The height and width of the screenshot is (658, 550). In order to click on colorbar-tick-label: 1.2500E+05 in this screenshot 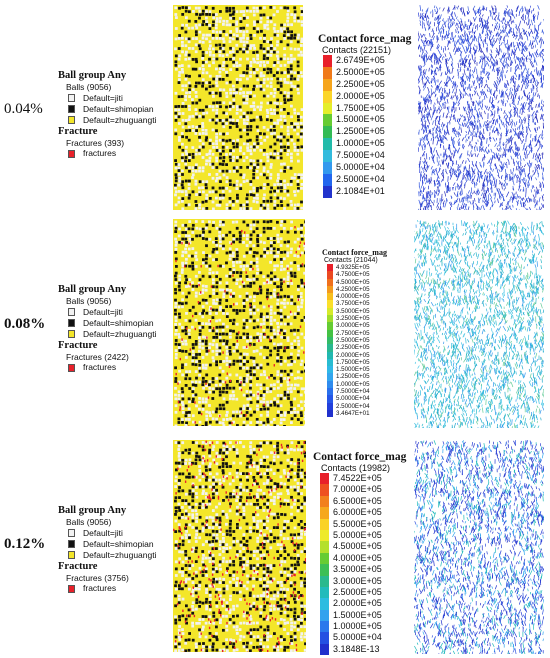, I will do `click(353, 377)`.